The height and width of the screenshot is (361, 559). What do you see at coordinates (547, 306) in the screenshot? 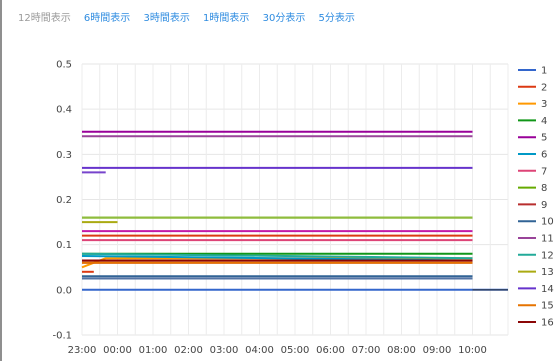
I see `legend-label: 15` at bounding box center [547, 306].